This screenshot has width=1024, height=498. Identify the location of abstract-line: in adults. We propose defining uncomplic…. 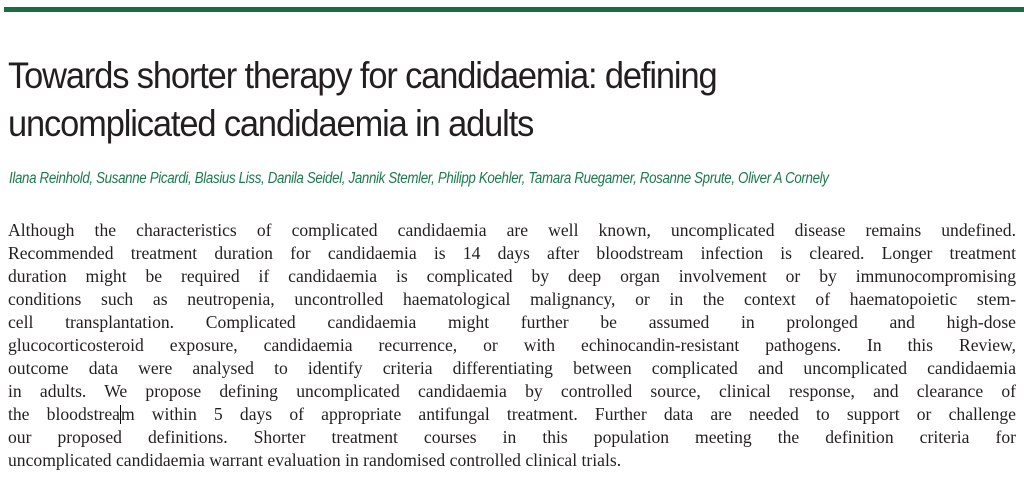
(512, 391).